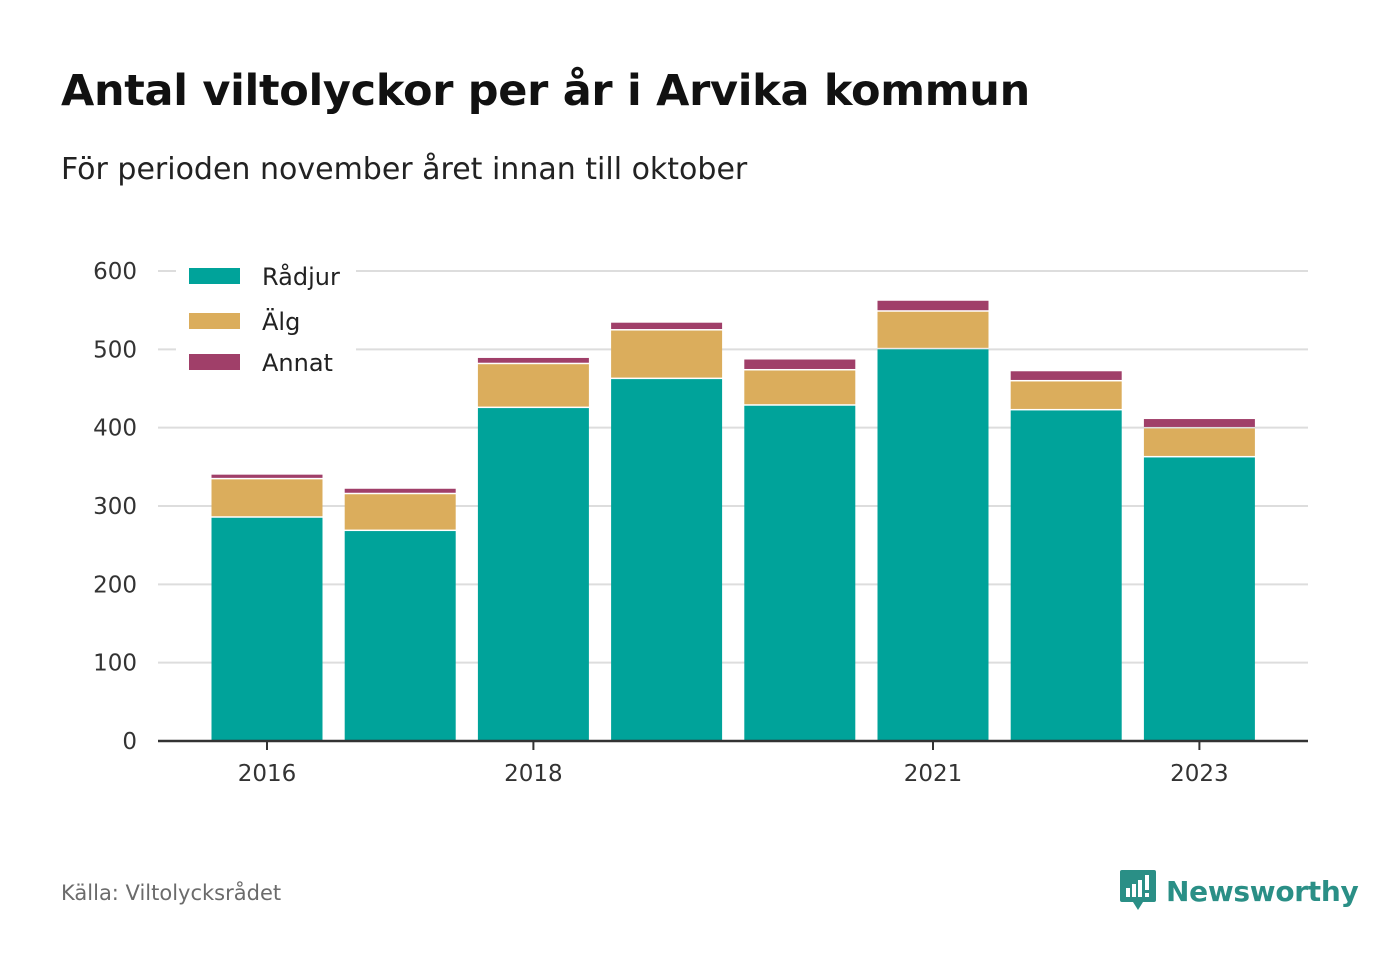 The width and height of the screenshot is (1400, 973). What do you see at coordinates (214, 276) in the screenshot?
I see `legend-swatch-rådjur` at bounding box center [214, 276].